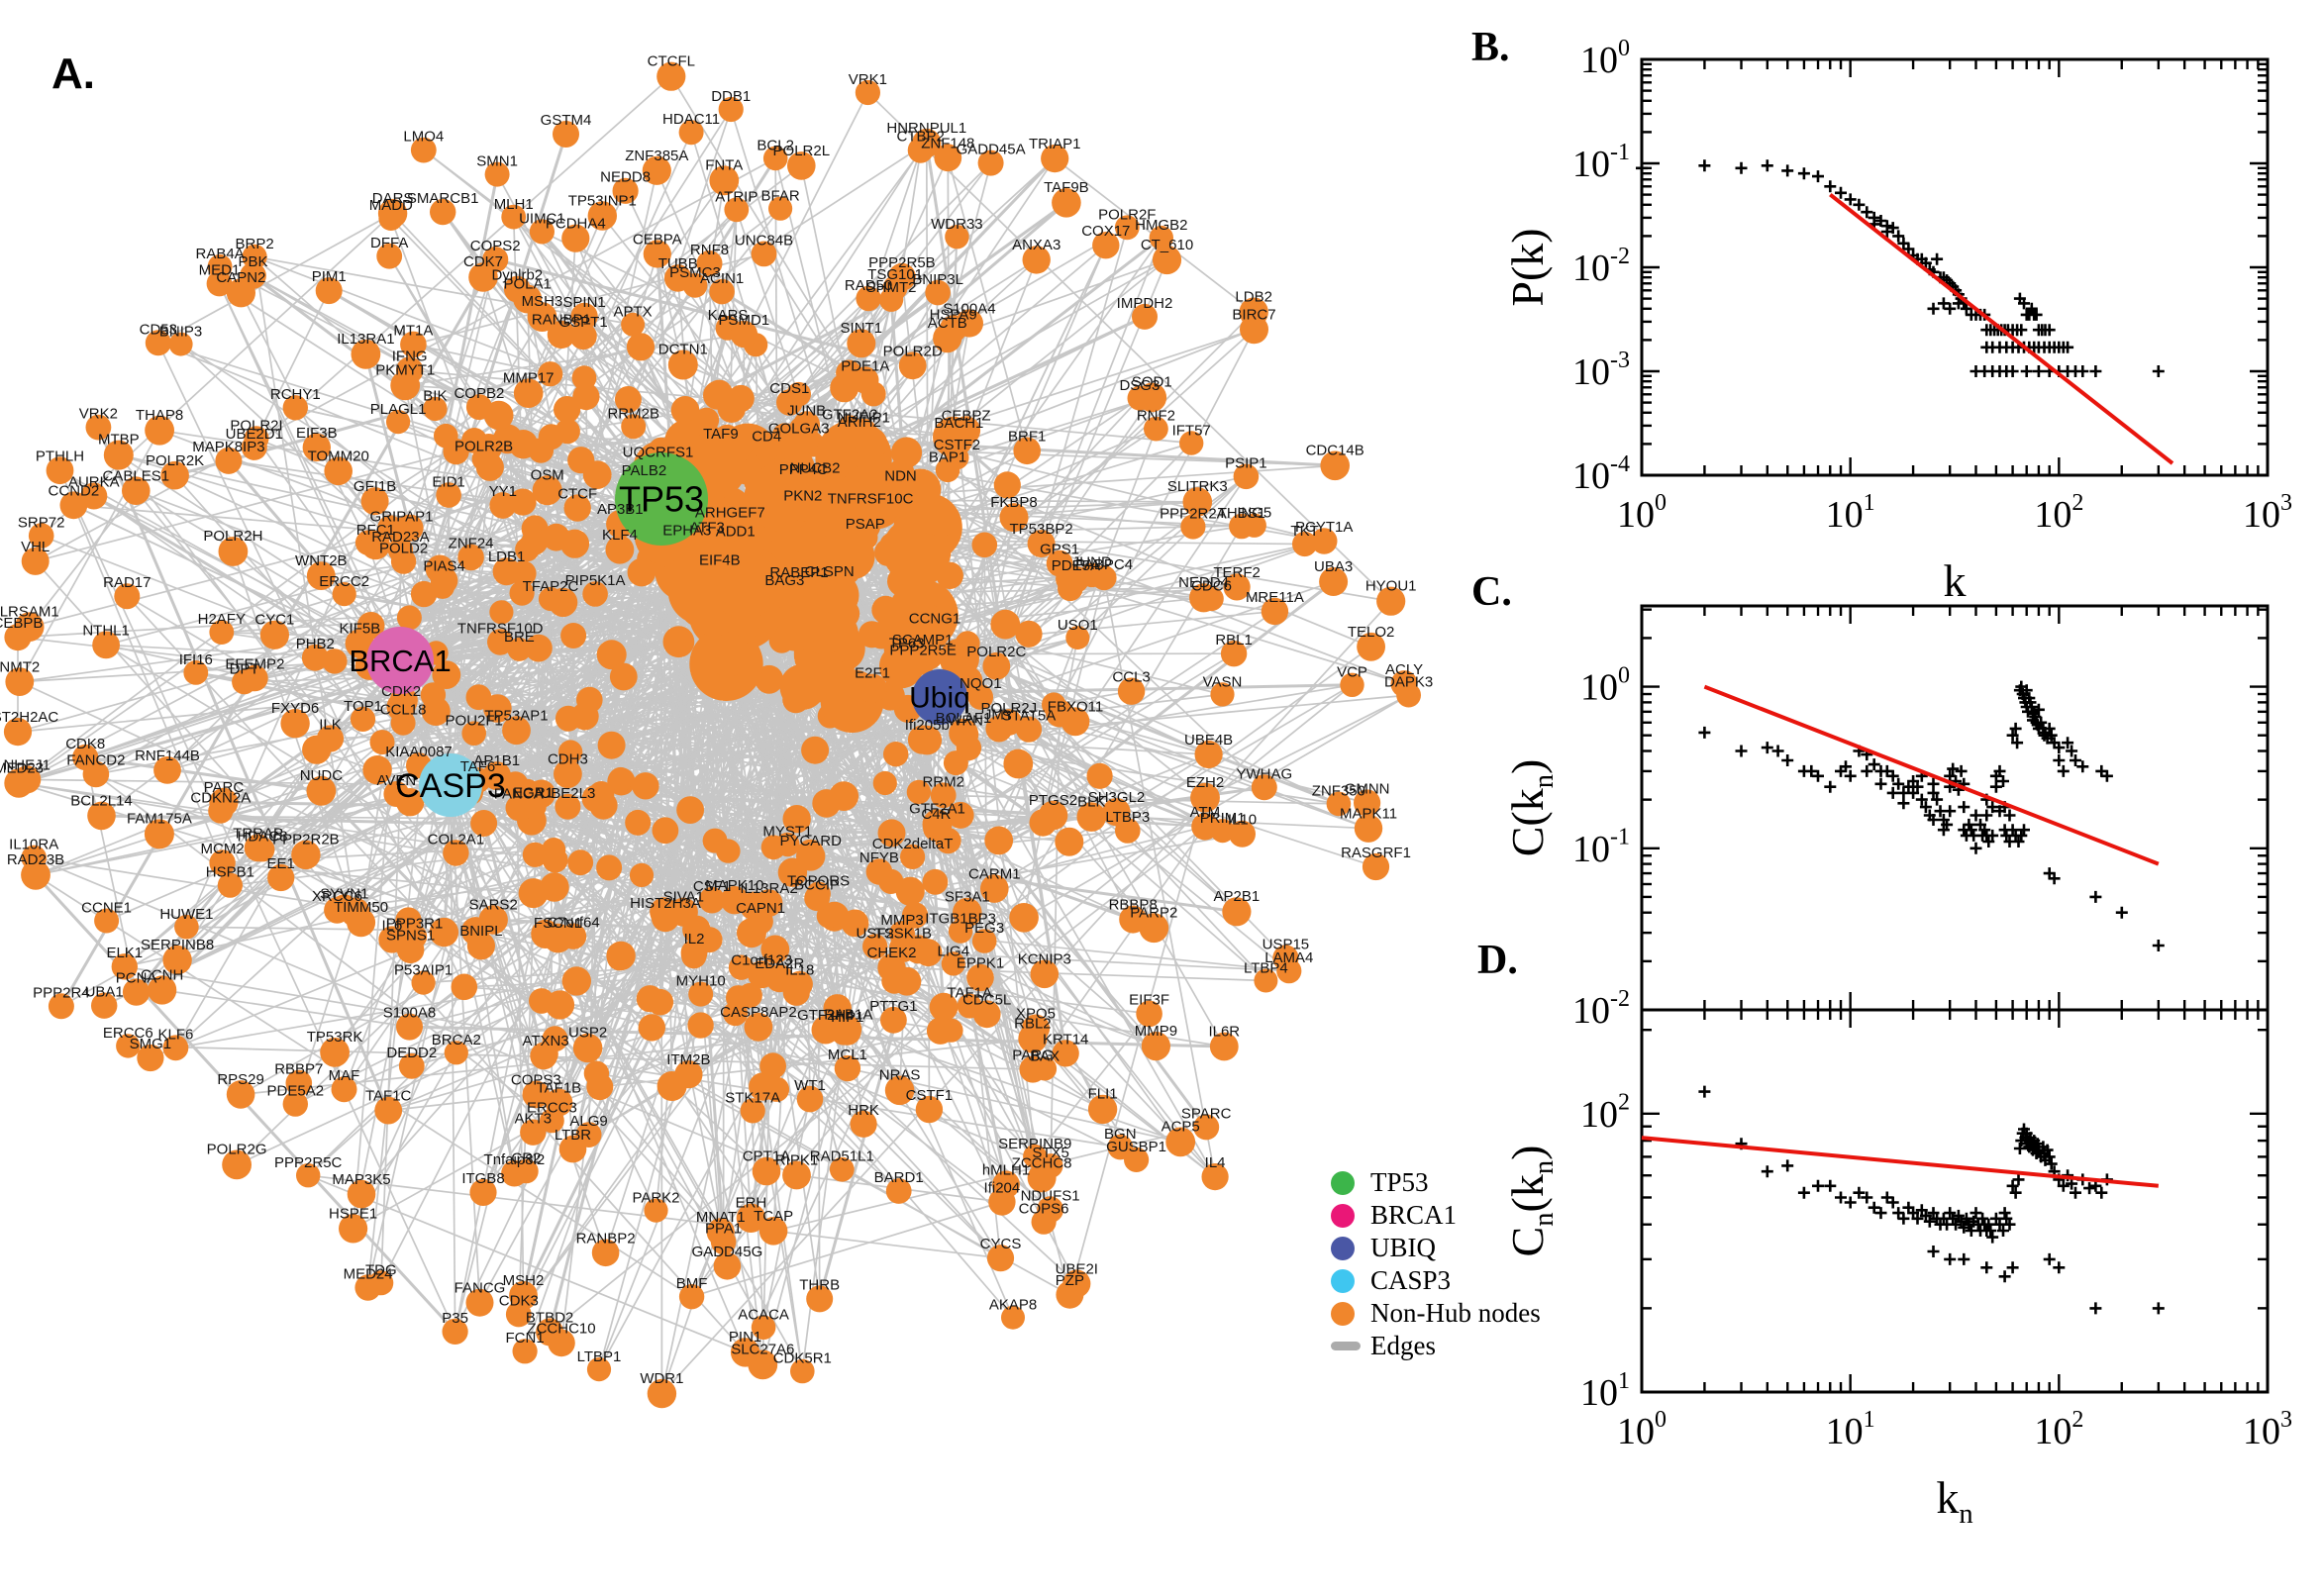  Describe the element at coordinates (1641, 513) in the screenshot. I see `tick-label: 10⁰` at that location.